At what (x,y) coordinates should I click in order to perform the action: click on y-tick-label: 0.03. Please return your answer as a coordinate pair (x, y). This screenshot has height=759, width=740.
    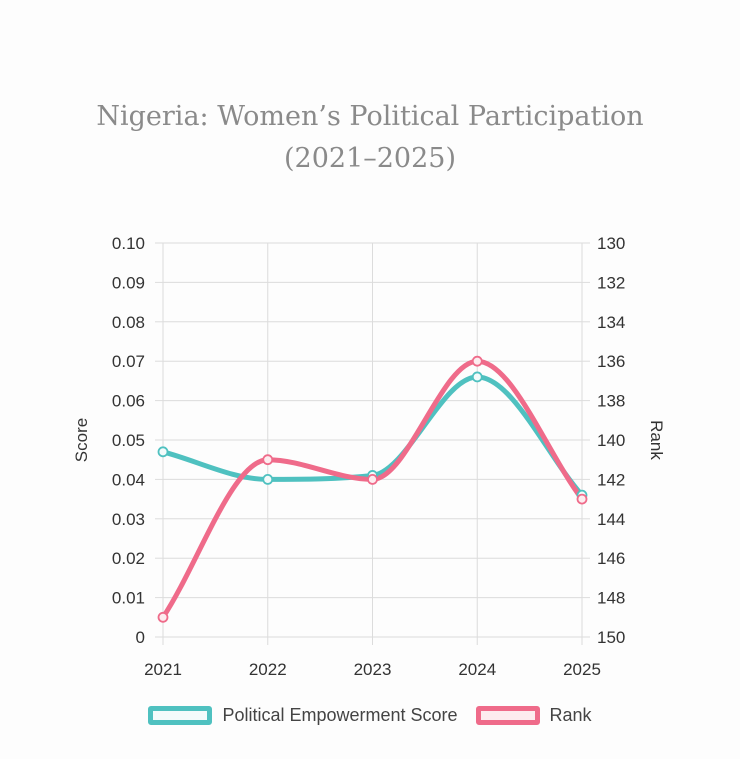
    Looking at the image, I should click on (128, 519).